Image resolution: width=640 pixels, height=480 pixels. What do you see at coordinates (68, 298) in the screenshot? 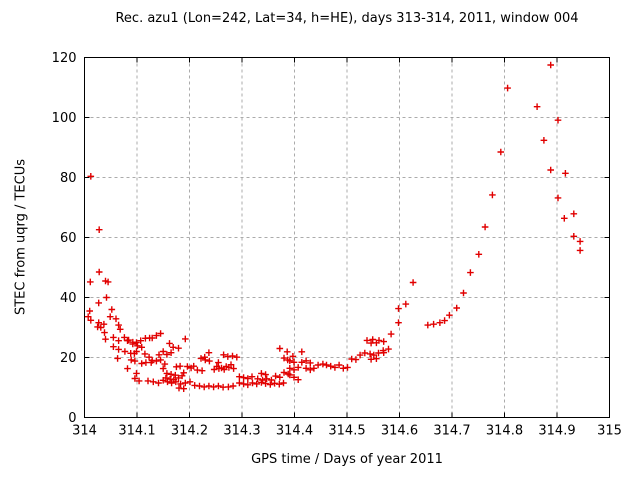
I see `y-tick-label: 40` at bounding box center [68, 298].